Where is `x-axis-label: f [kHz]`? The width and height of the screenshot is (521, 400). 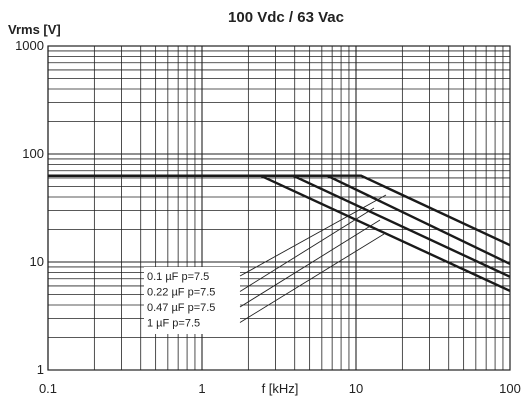
x-axis-label: f [kHz] is located at coordinates (280, 388).